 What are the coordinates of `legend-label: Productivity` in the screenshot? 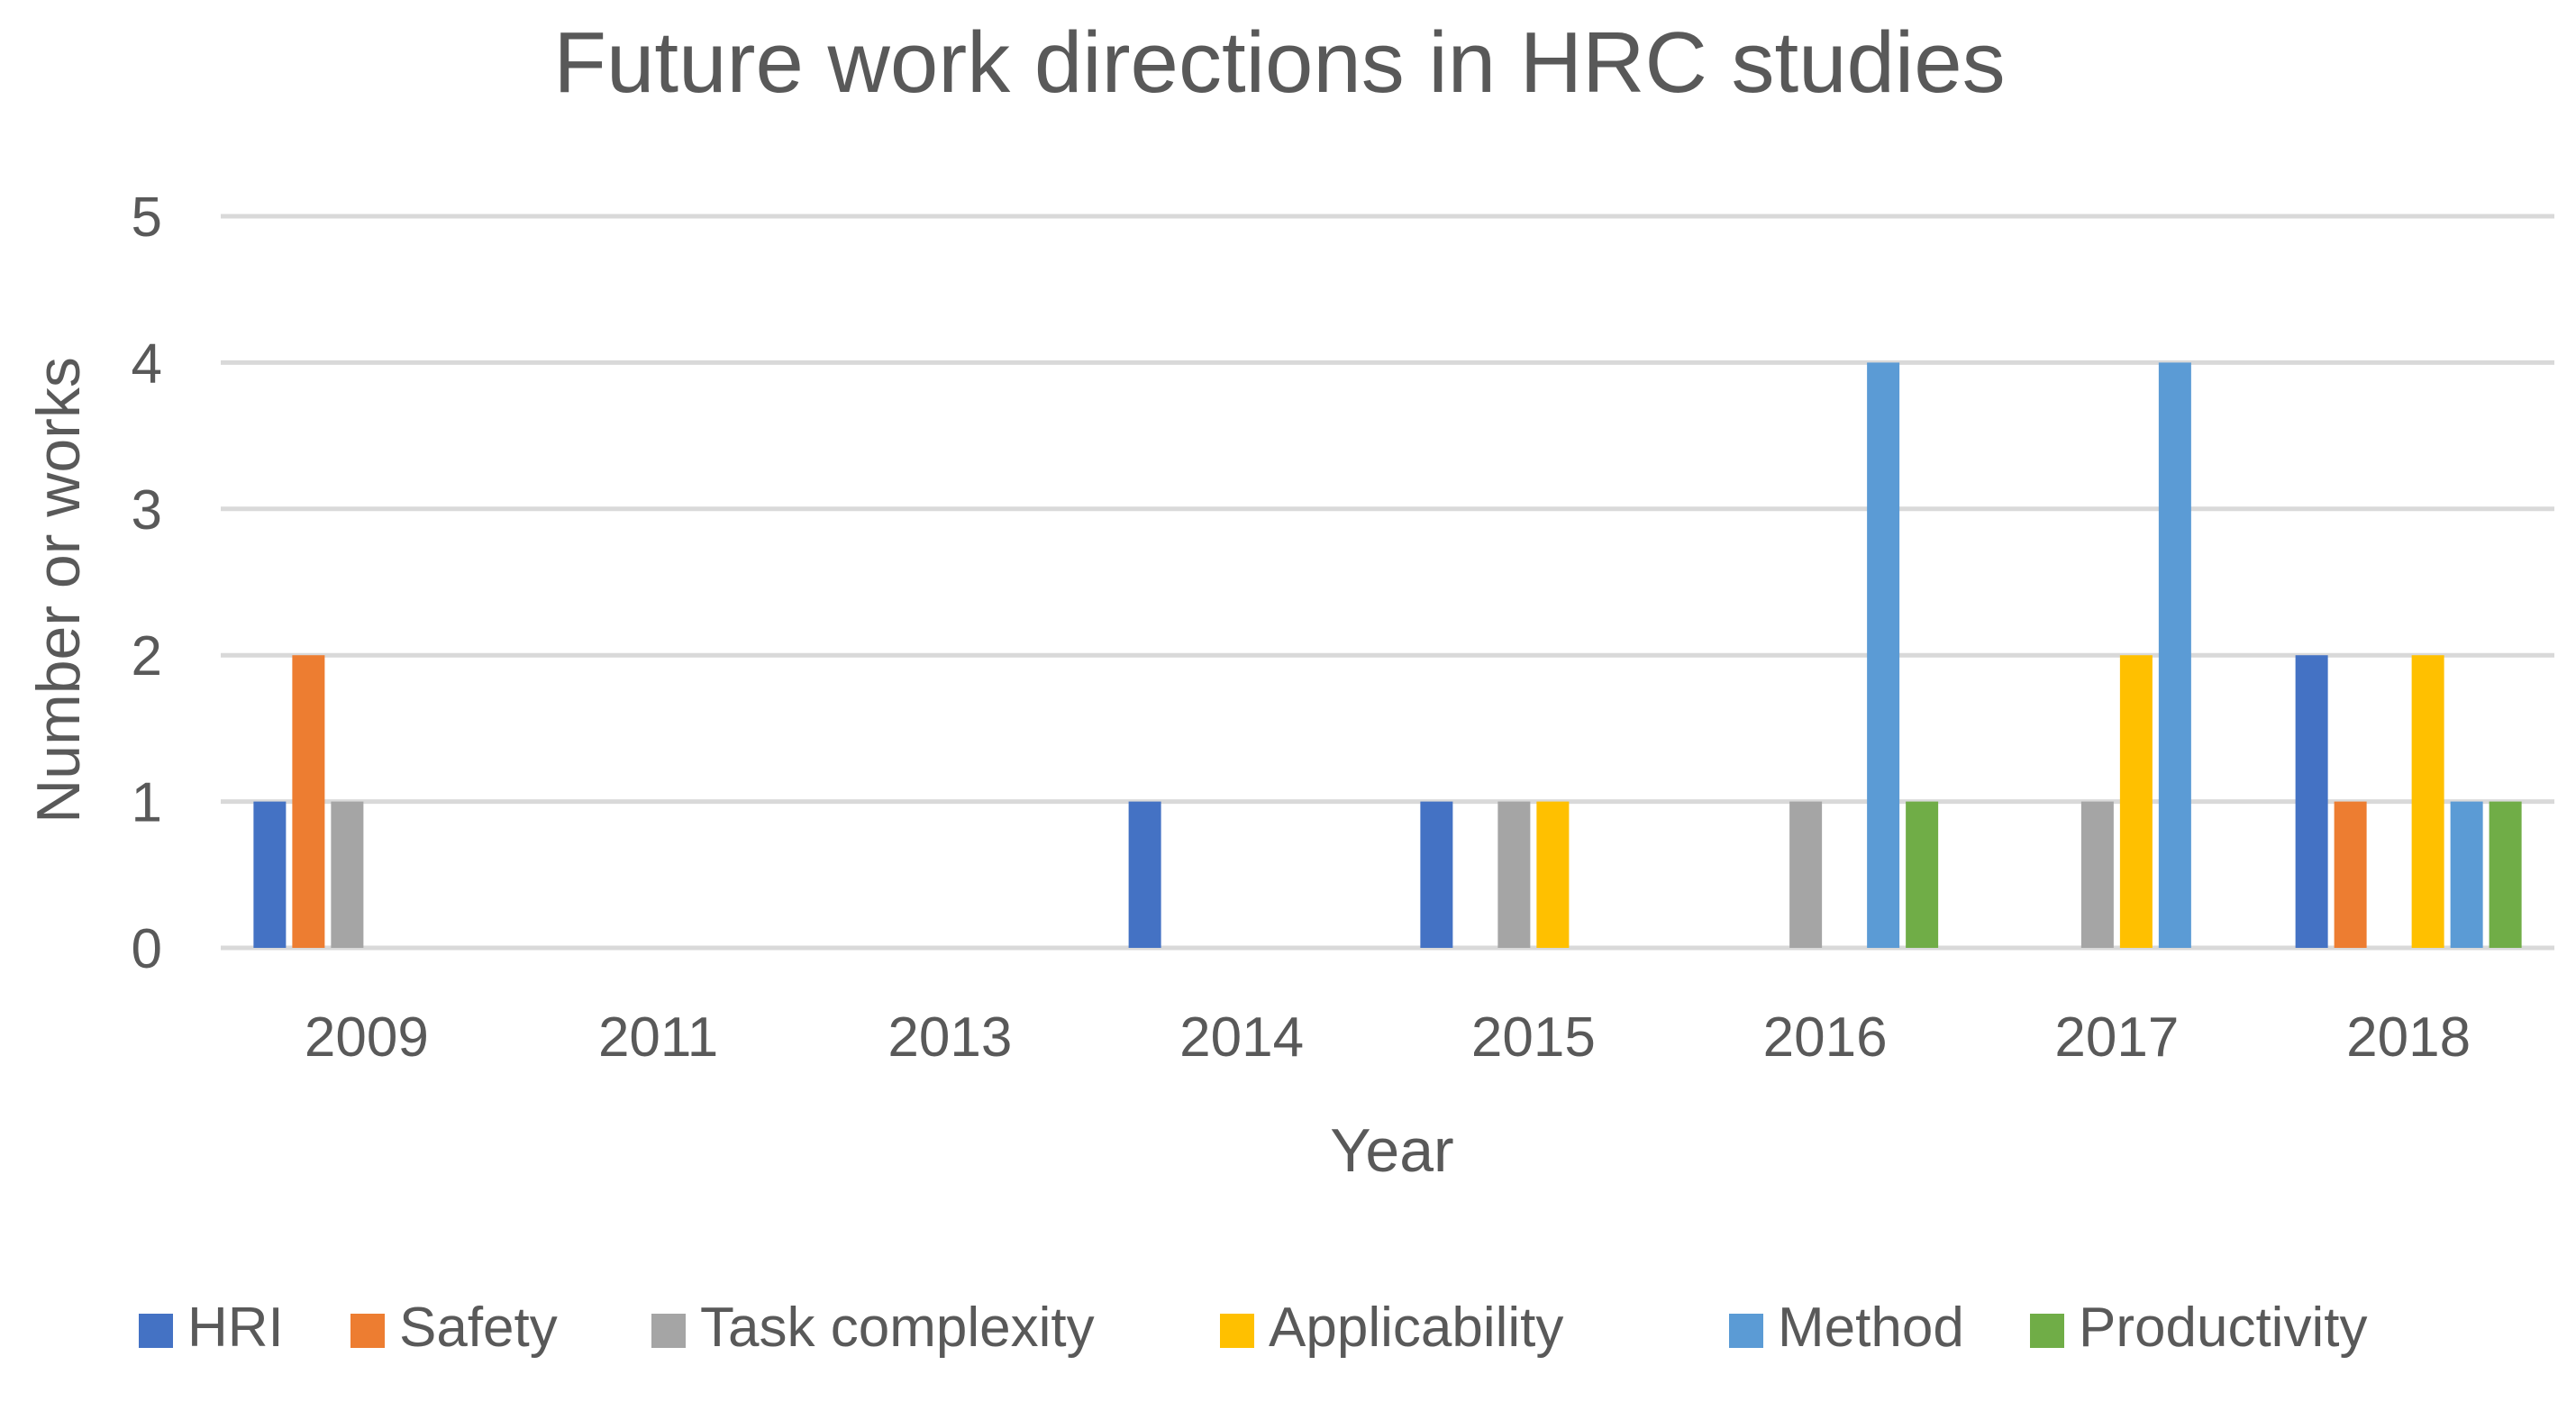 It's located at (2223, 1328).